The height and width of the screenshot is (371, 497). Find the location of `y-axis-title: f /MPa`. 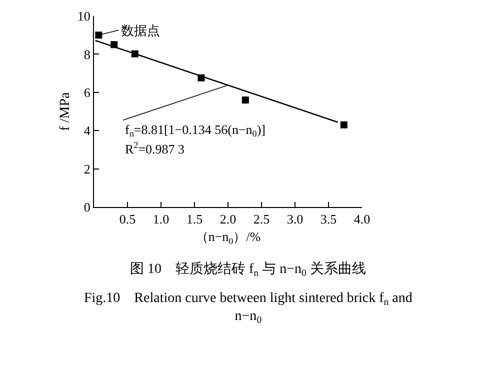

y-axis-title: f /MPa is located at coordinates (65, 111).